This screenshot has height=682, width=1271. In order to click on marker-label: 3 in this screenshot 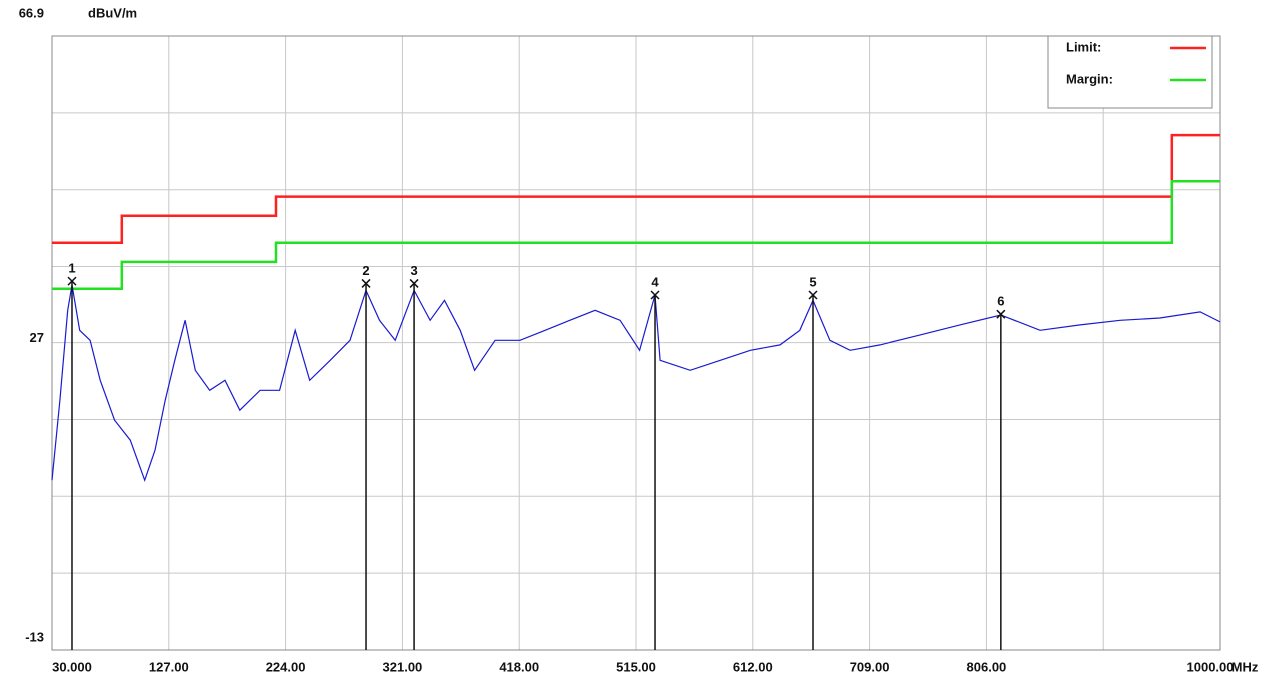, I will do `click(413, 270)`.